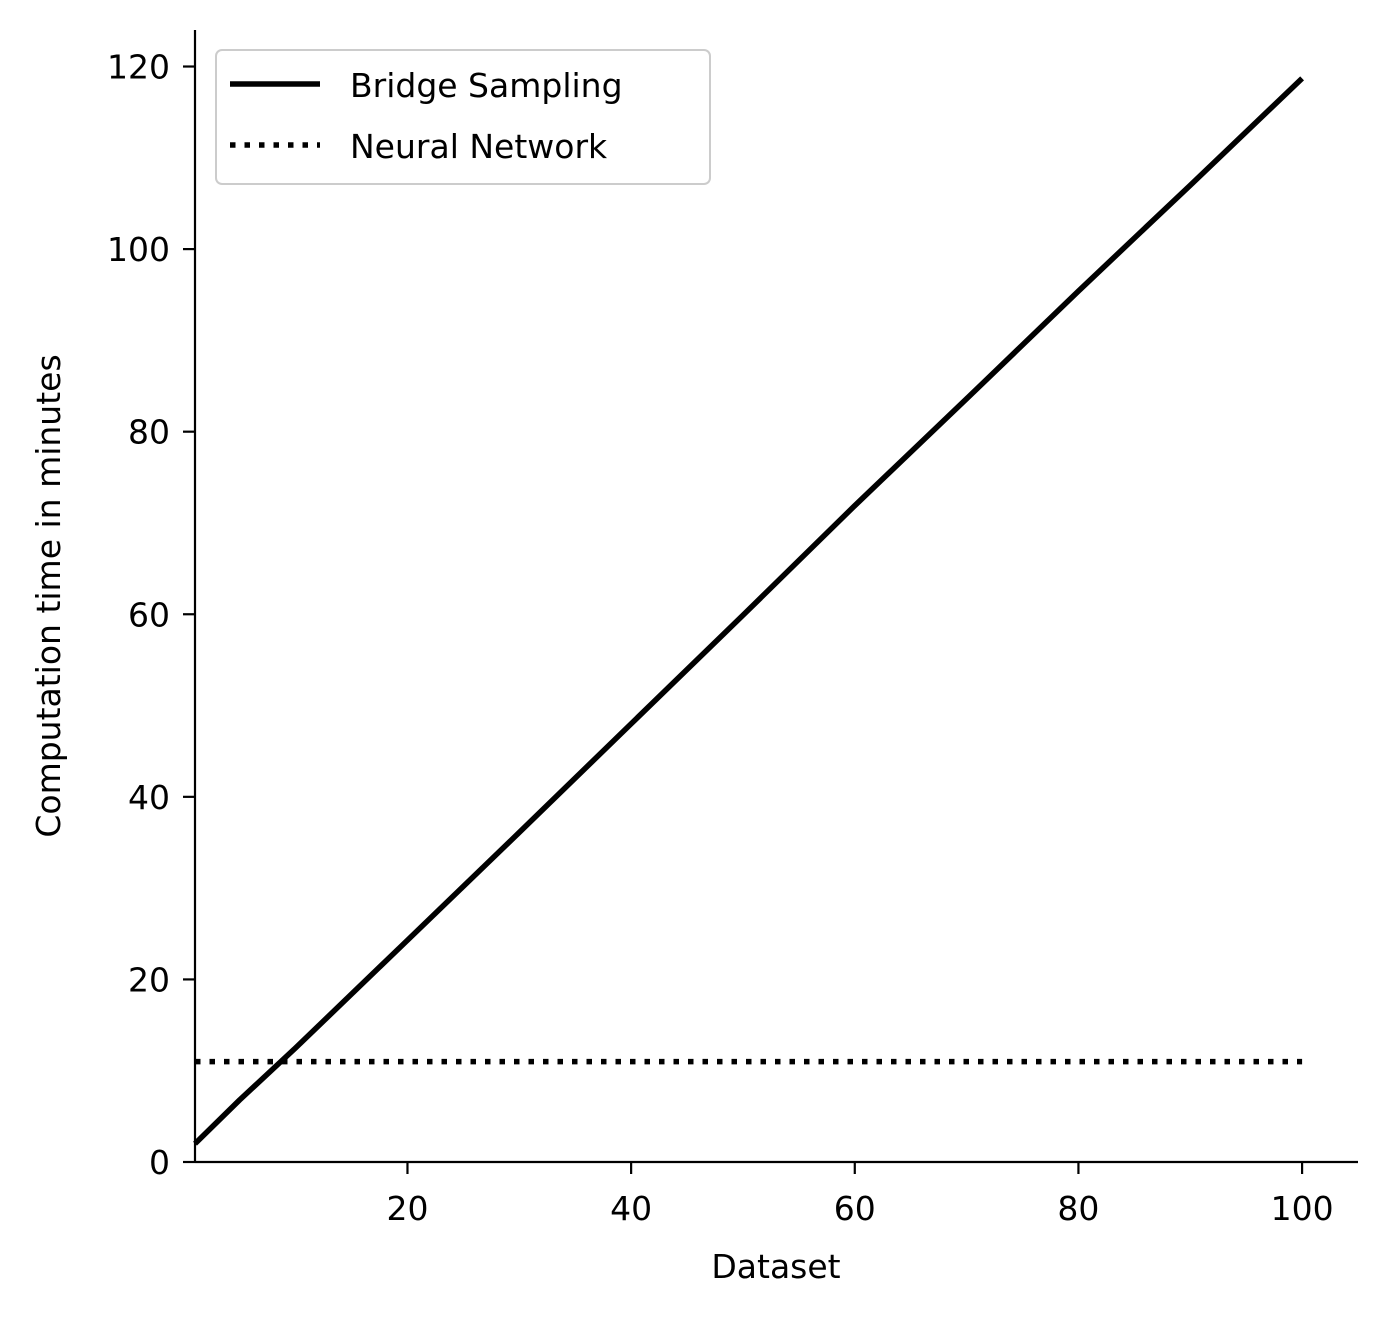 The image size is (1387, 1318). I want to click on legend: Bridge Sampling Neural Network, so click(463, 117).